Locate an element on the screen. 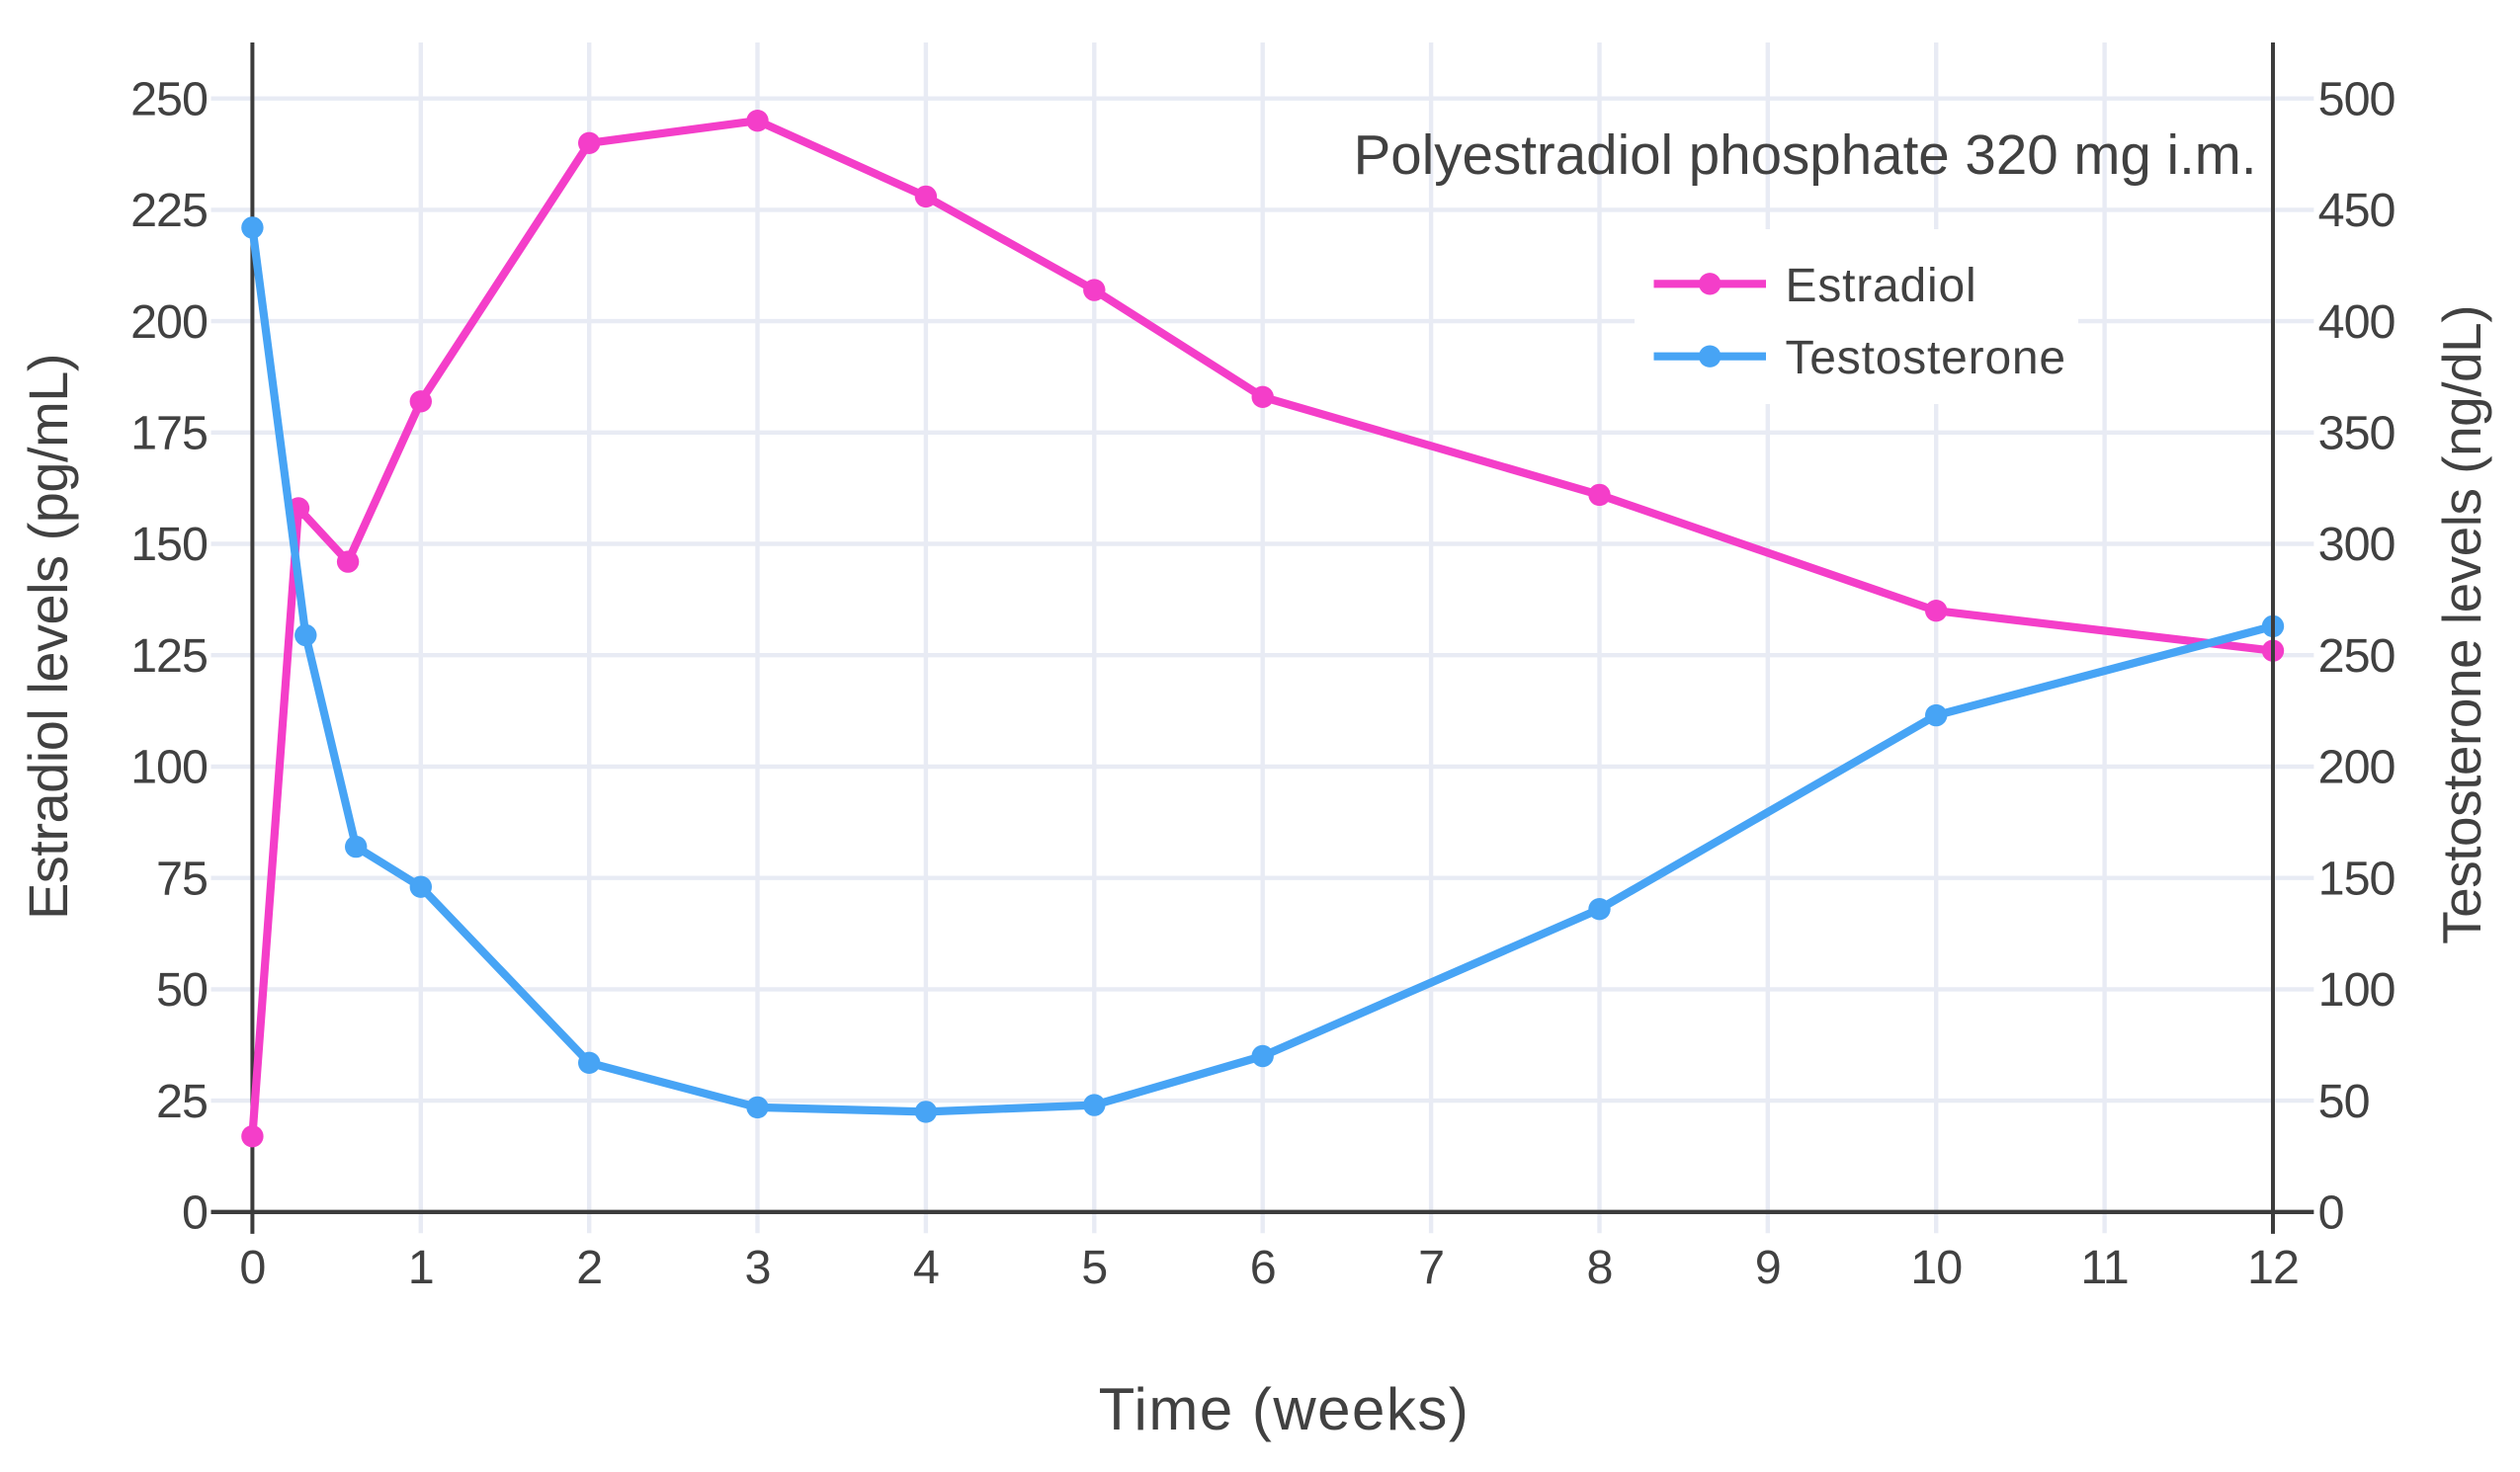  svg-text: 5 is located at coordinates (1094, 1267).